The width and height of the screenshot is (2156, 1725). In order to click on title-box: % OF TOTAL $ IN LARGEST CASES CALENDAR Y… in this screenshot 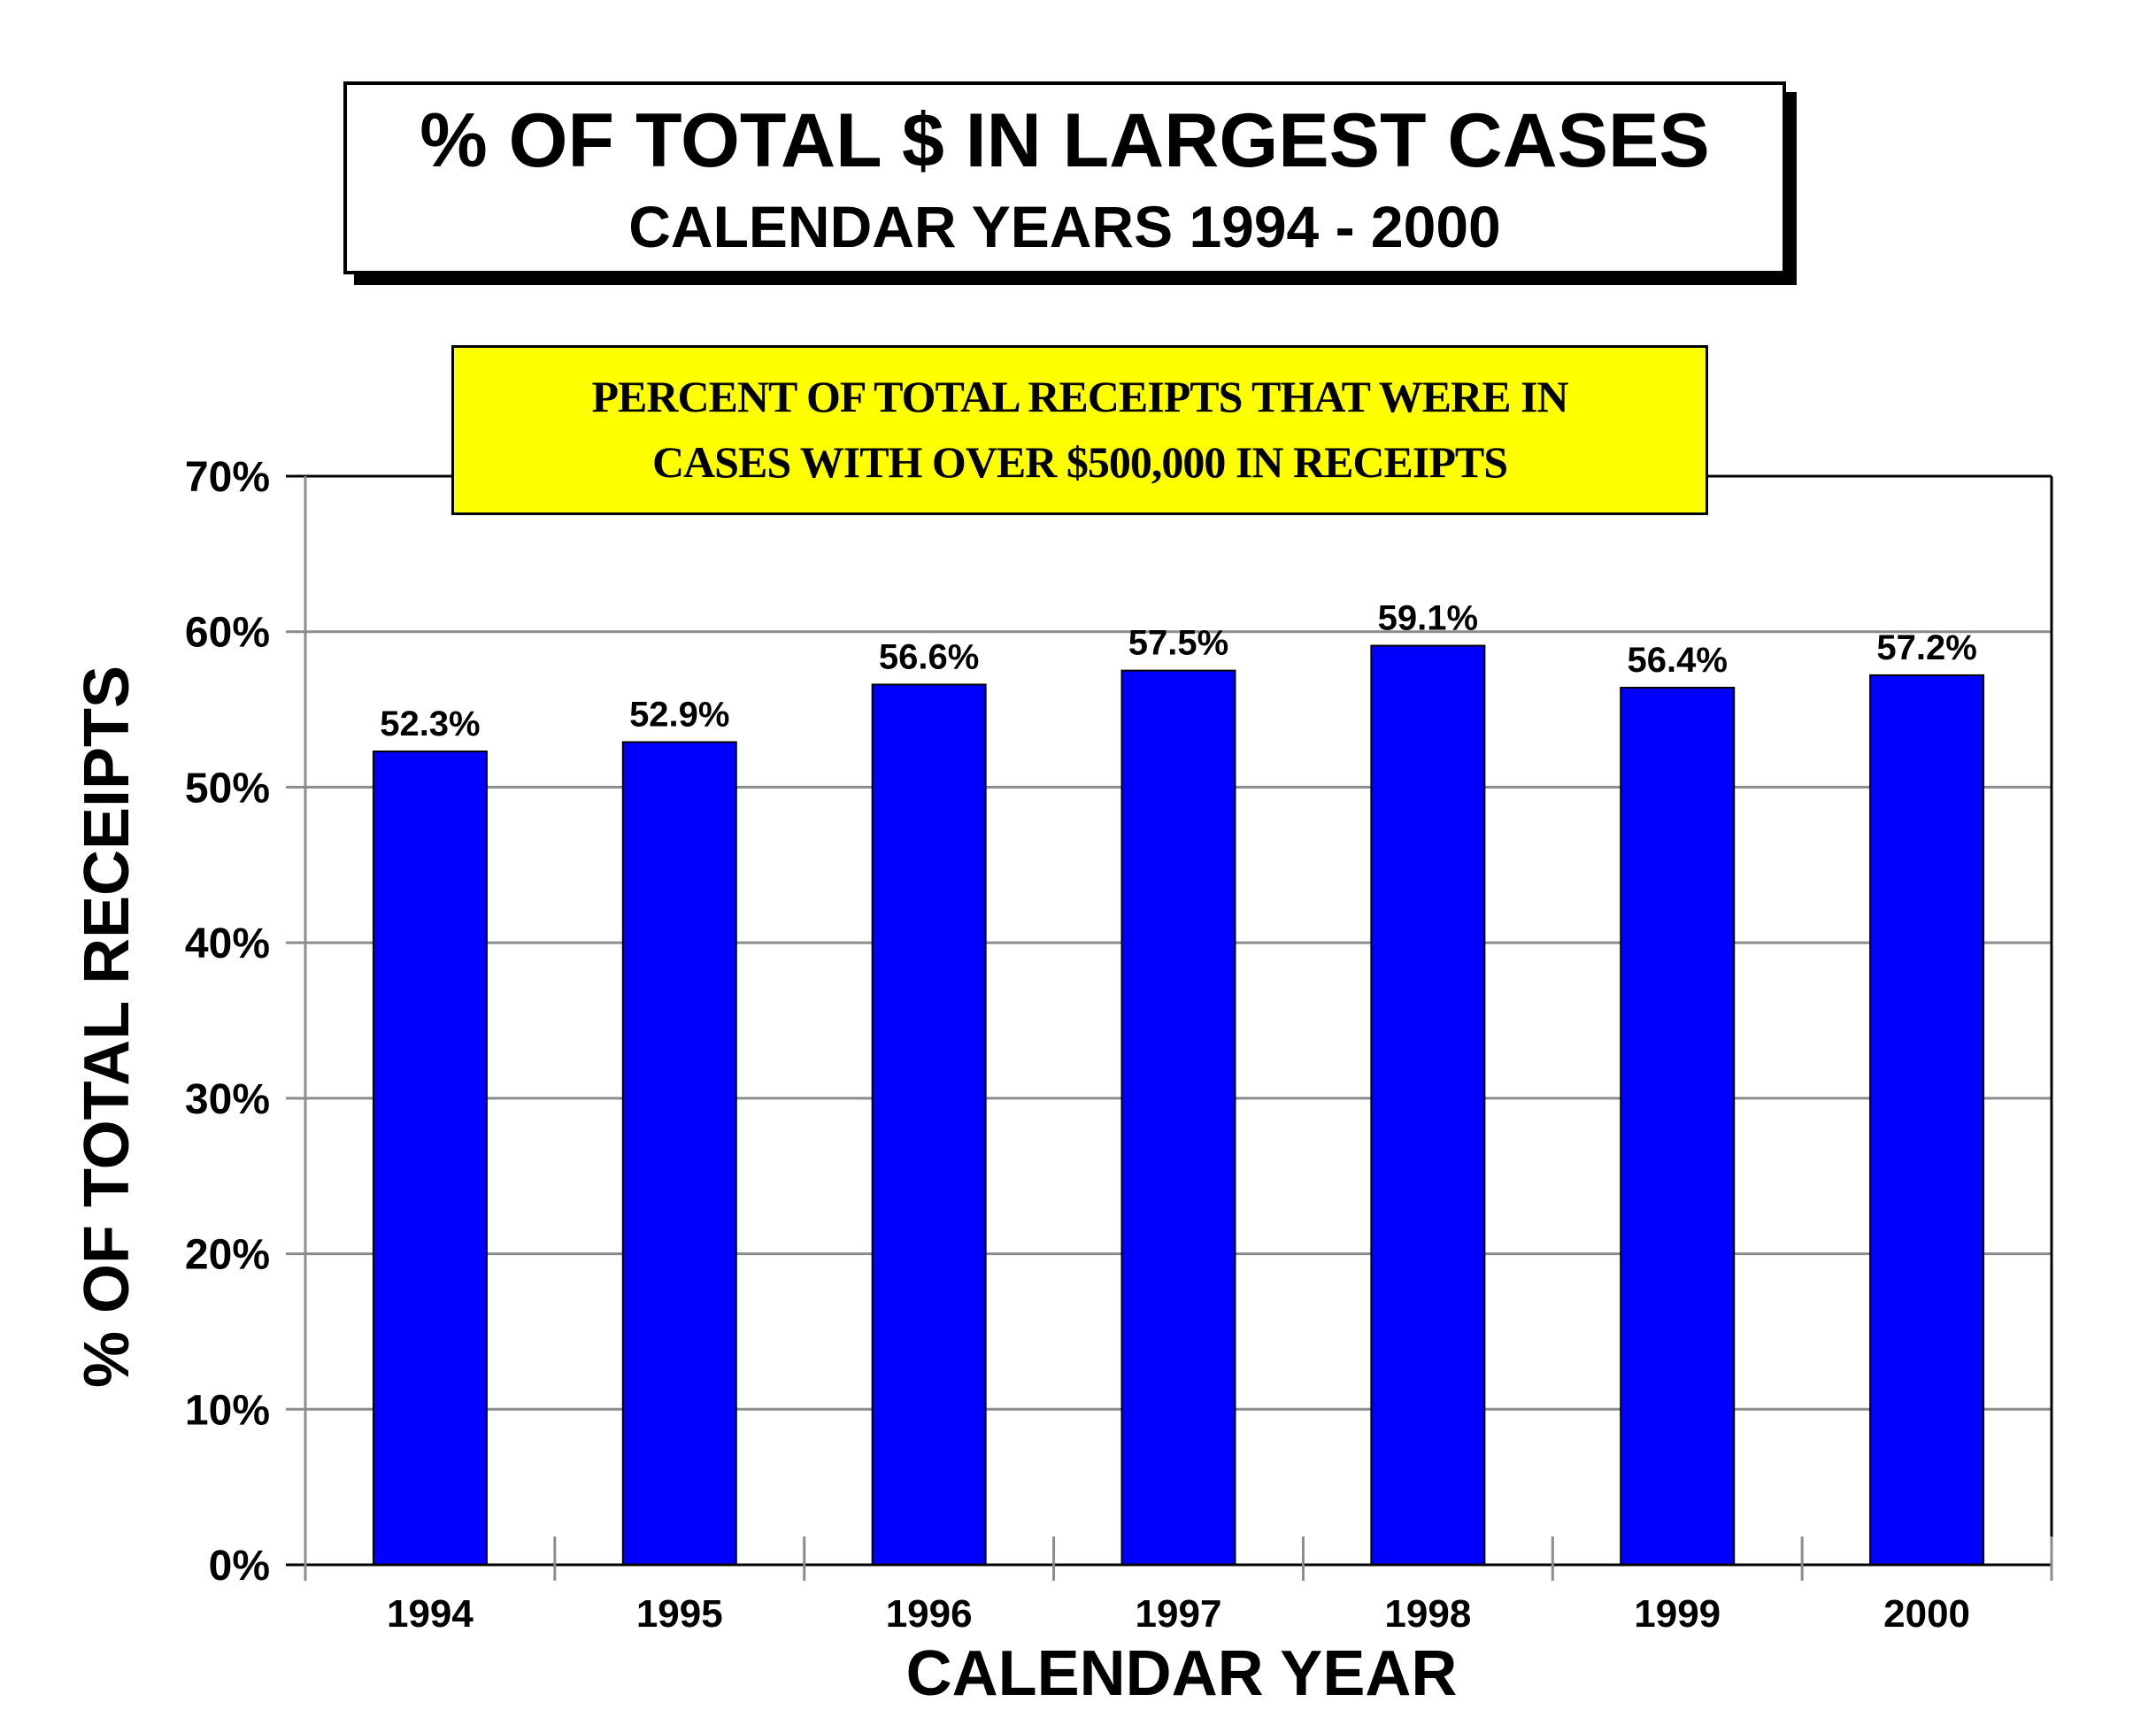, I will do `click(1064, 177)`.